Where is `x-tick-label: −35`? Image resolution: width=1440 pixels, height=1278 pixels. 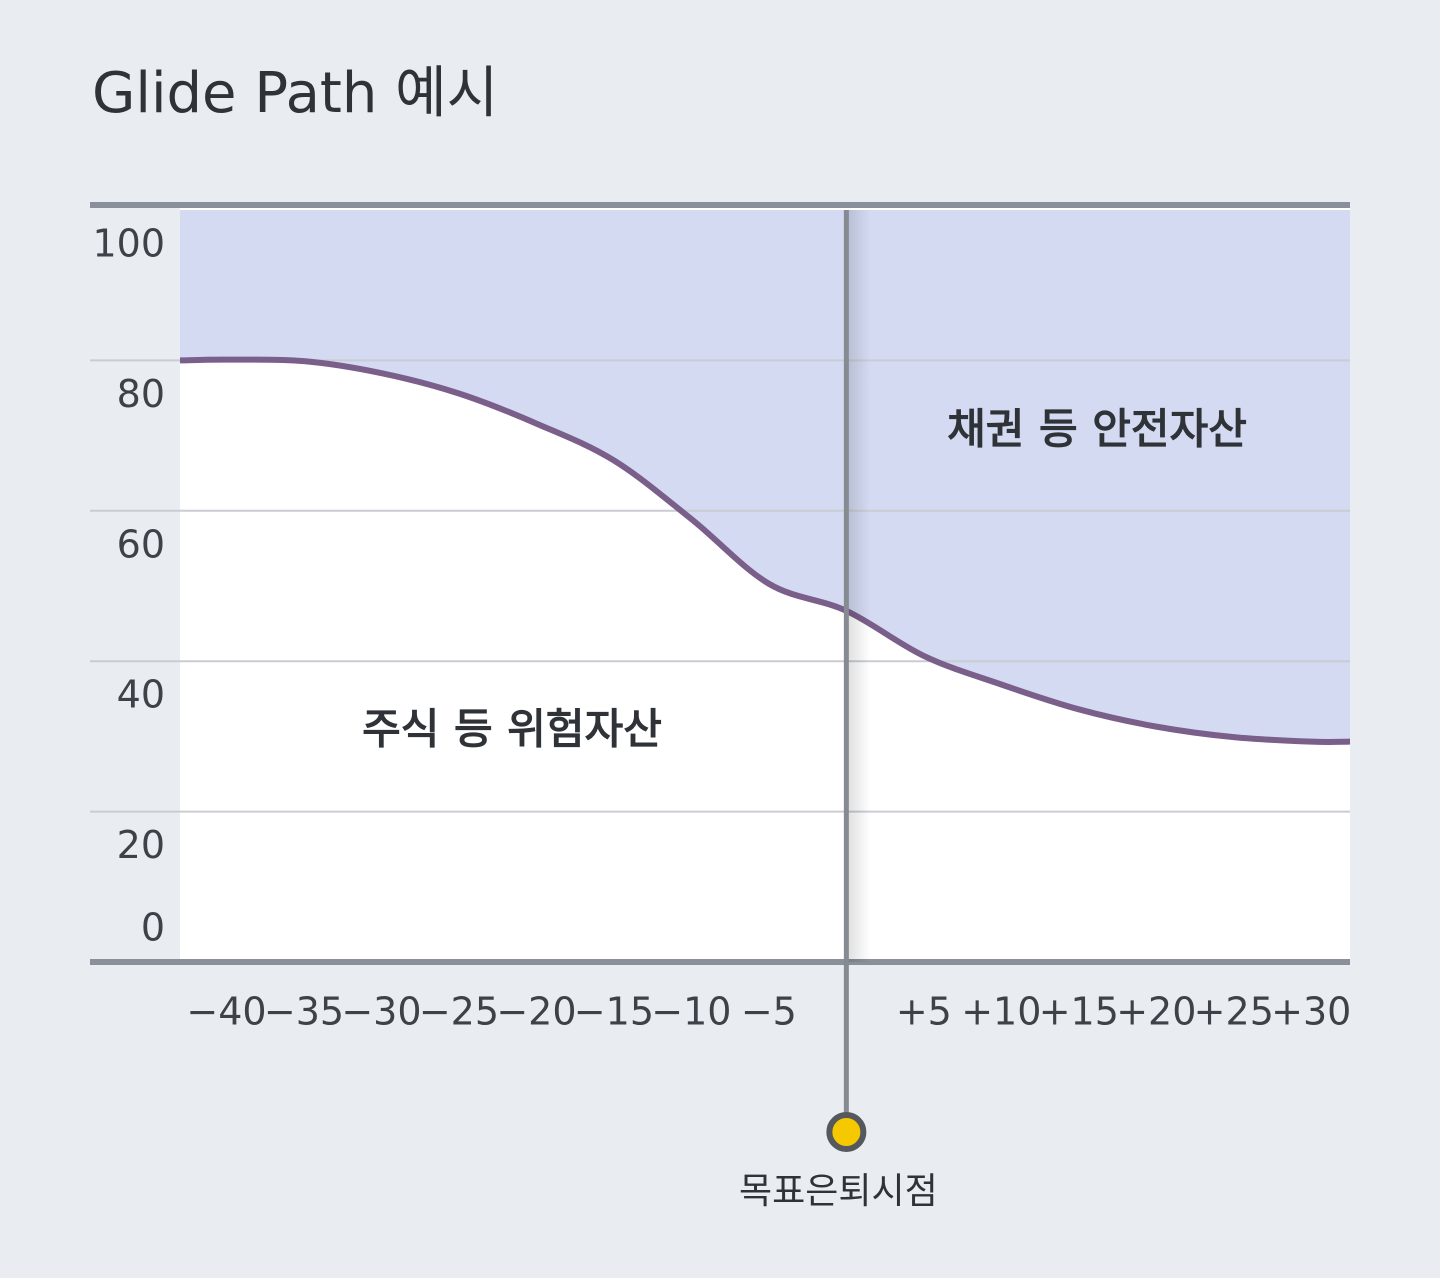 x-tick-label: −35 is located at coordinates (304, 1012).